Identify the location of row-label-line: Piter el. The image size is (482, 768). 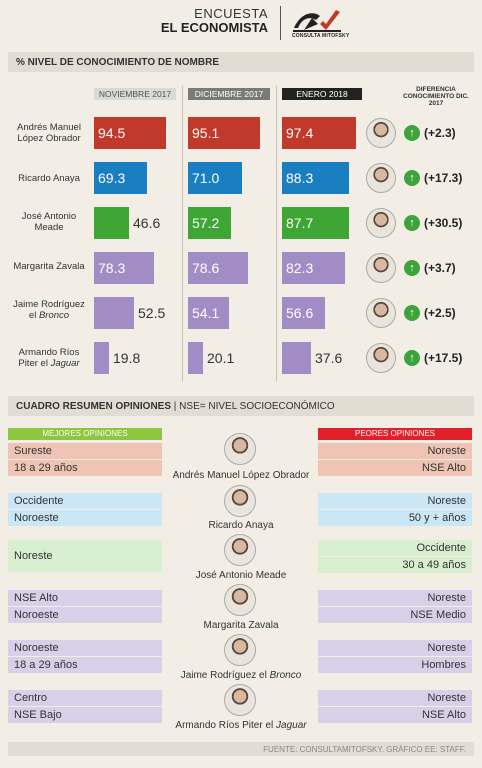
(34, 363).